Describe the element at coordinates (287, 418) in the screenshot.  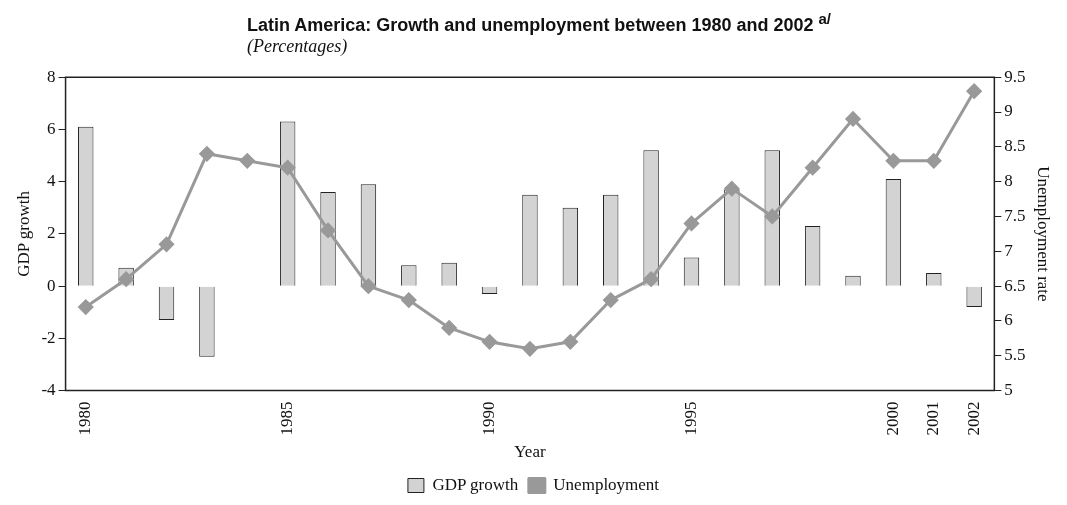
I see `x-tick-label: 1985` at that location.